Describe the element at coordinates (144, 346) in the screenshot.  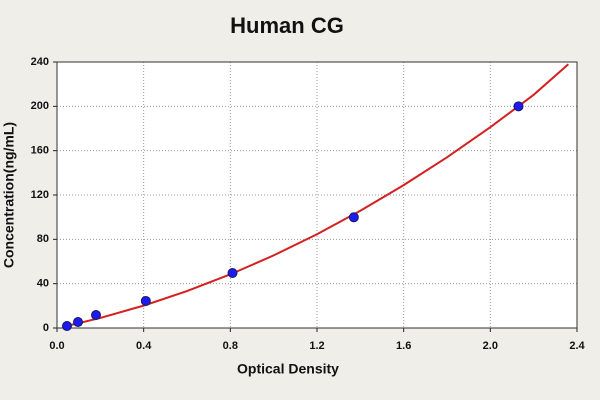
I see `x-tick-label: 0.4` at that location.